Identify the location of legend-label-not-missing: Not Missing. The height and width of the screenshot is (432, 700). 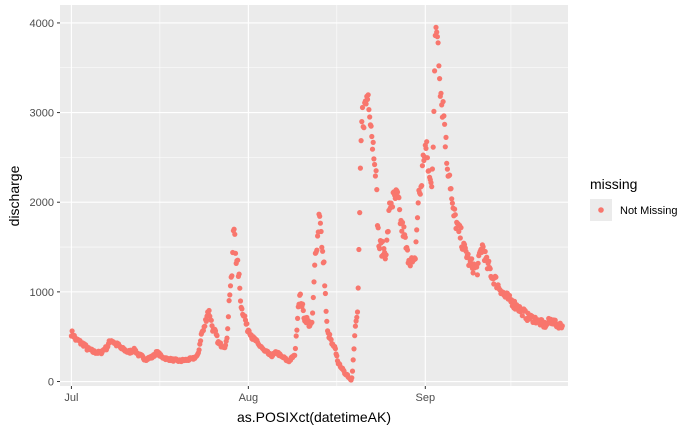
(648, 211).